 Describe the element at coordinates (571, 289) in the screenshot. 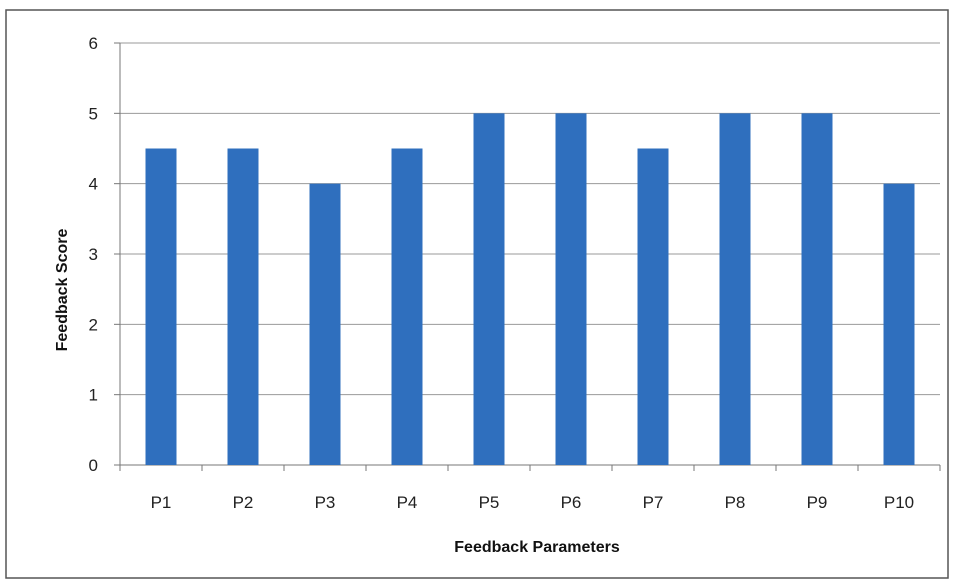

I see `bar-p6` at that location.